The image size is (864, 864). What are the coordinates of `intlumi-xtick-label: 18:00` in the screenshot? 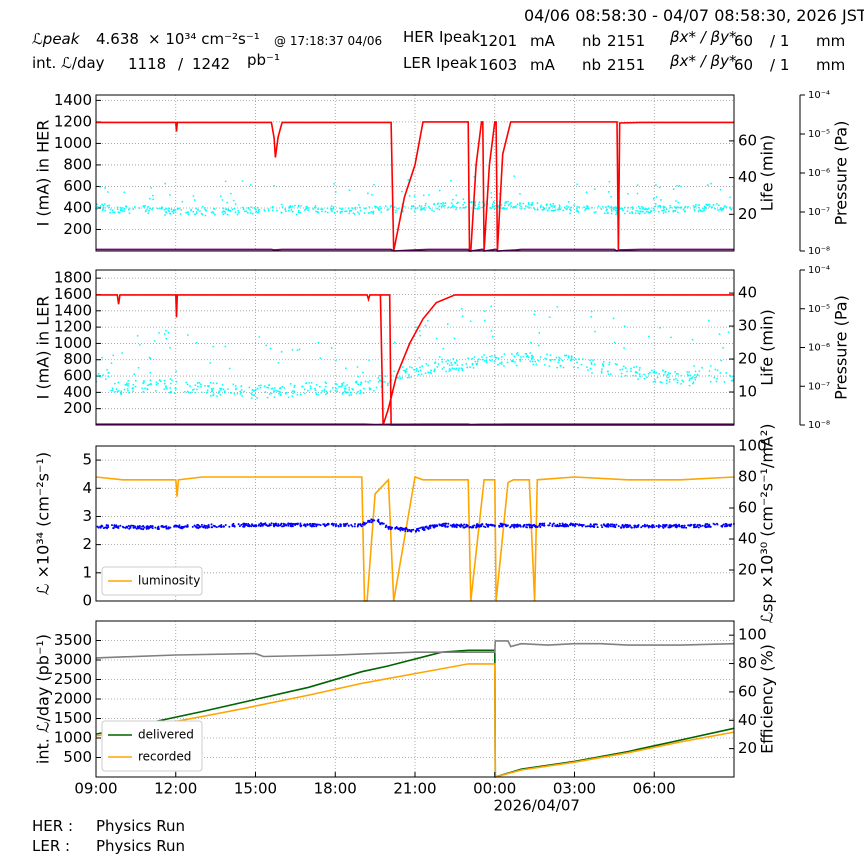 It's located at (335, 789).